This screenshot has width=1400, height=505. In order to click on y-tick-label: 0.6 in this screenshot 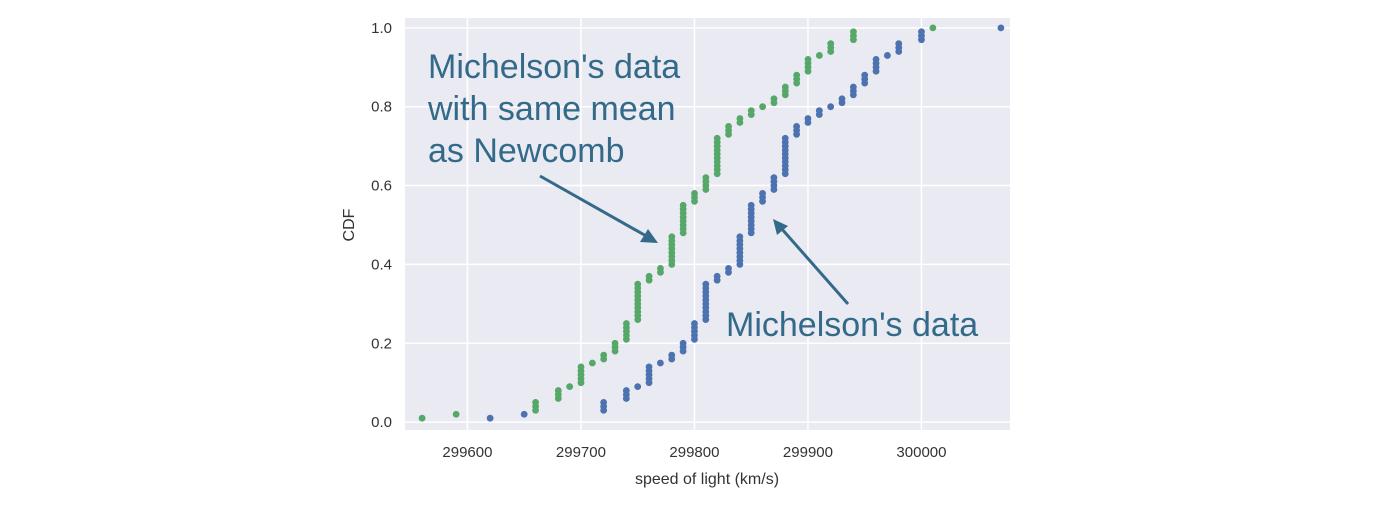, I will do `click(381, 186)`.